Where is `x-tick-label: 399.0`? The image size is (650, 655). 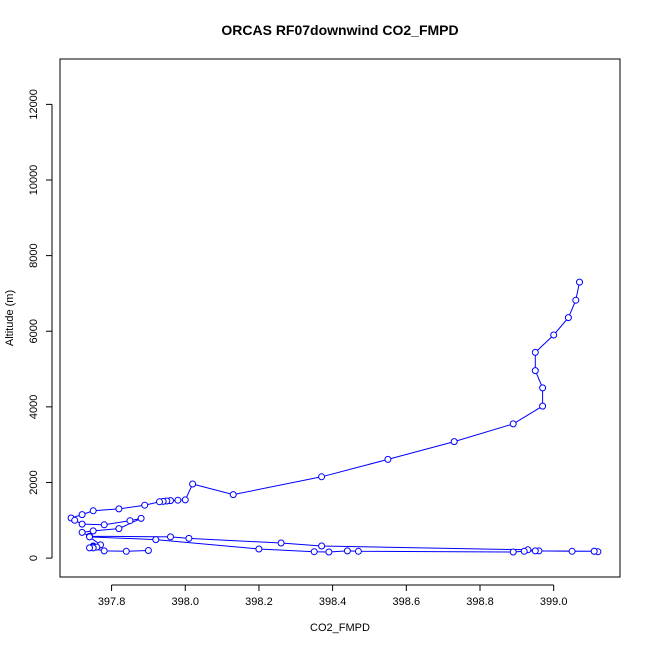
x-tick-label: 399.0 is located at coordinates (554, 602).